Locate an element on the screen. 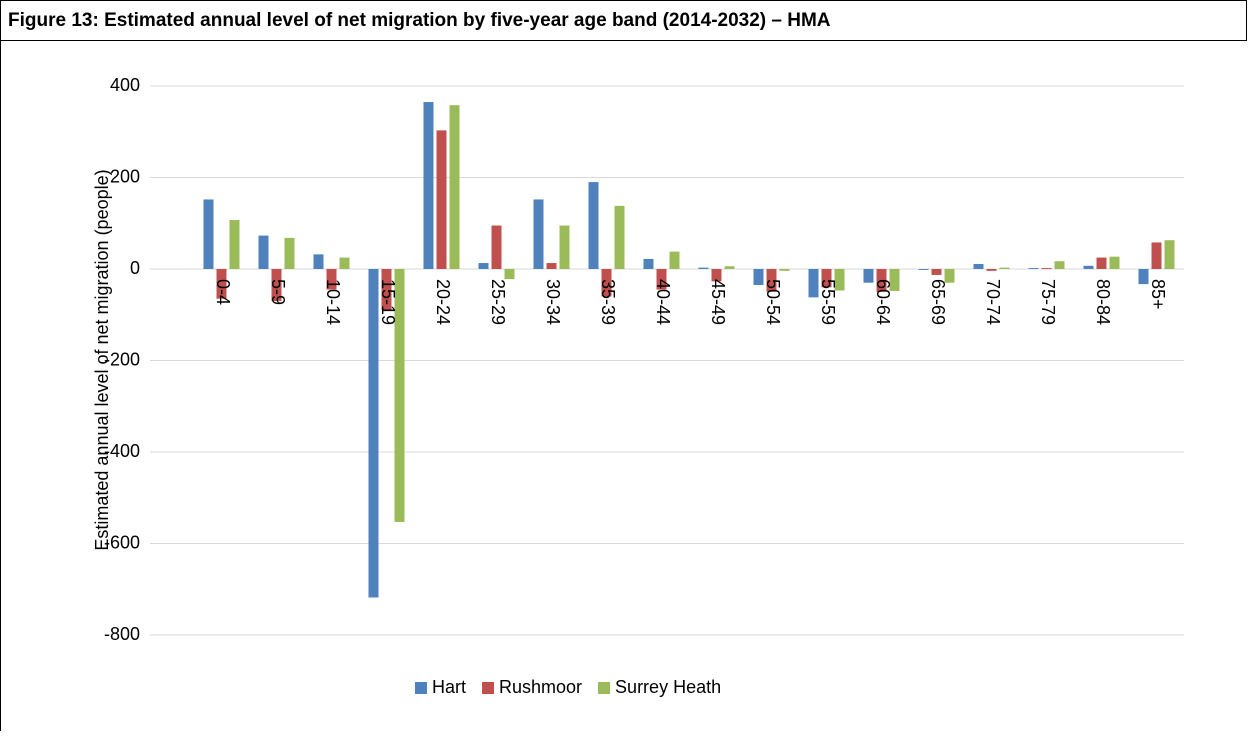  y-tick-label: 200 is located at coordinates (125, 176).